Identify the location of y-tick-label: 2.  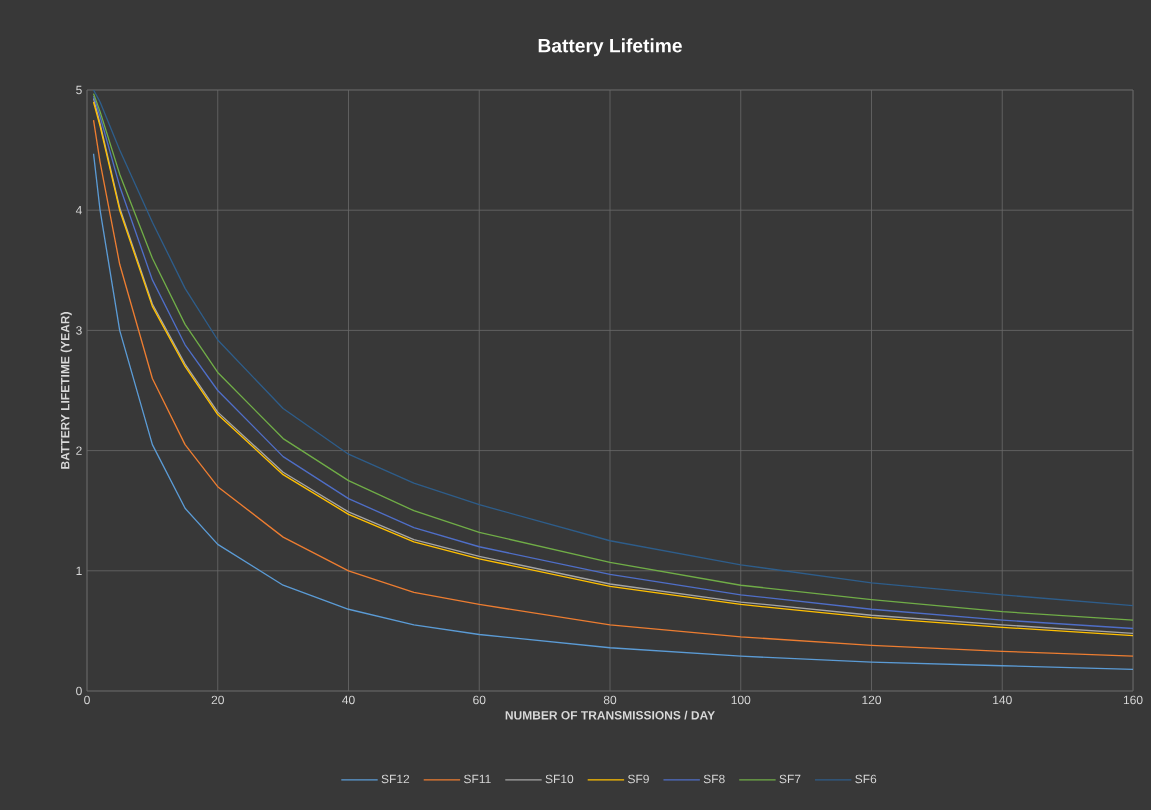
(79, 450).